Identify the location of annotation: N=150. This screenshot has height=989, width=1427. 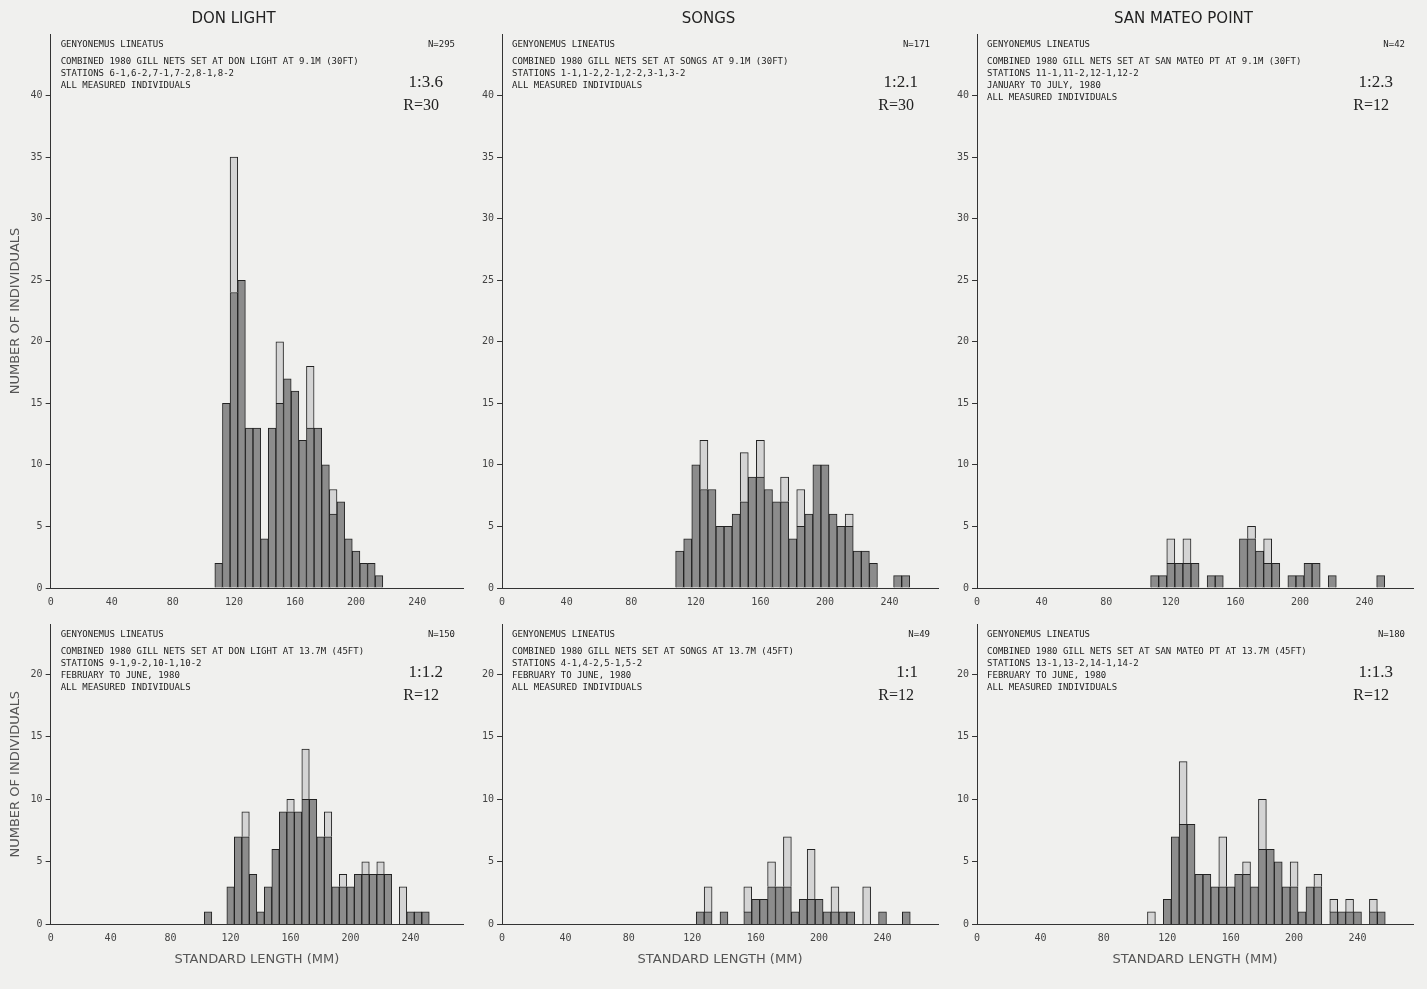
(441, 633).